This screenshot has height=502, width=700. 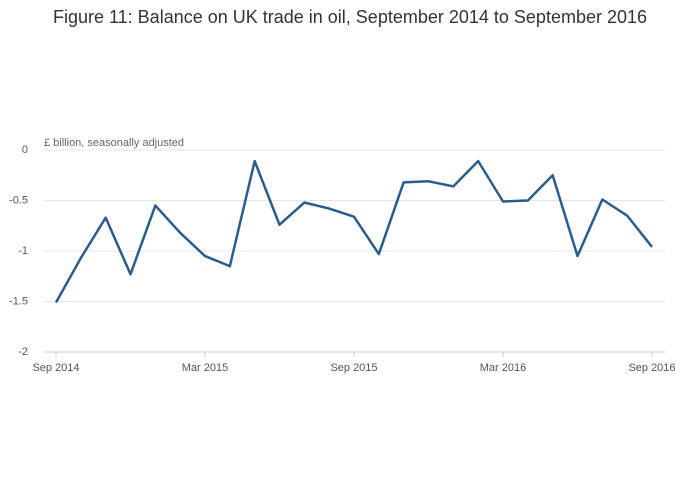 I want to click on y-tick-label: -1, so click(x=23, y=251).